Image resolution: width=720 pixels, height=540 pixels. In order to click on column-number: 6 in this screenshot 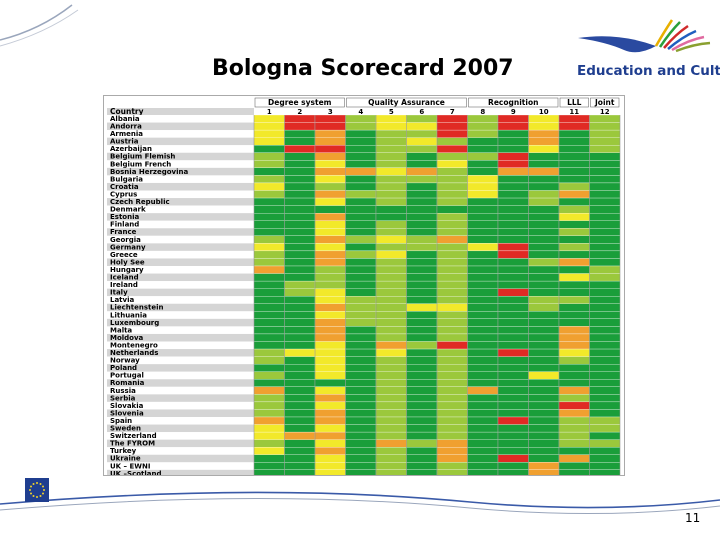, I will do `click(421, 112)`.